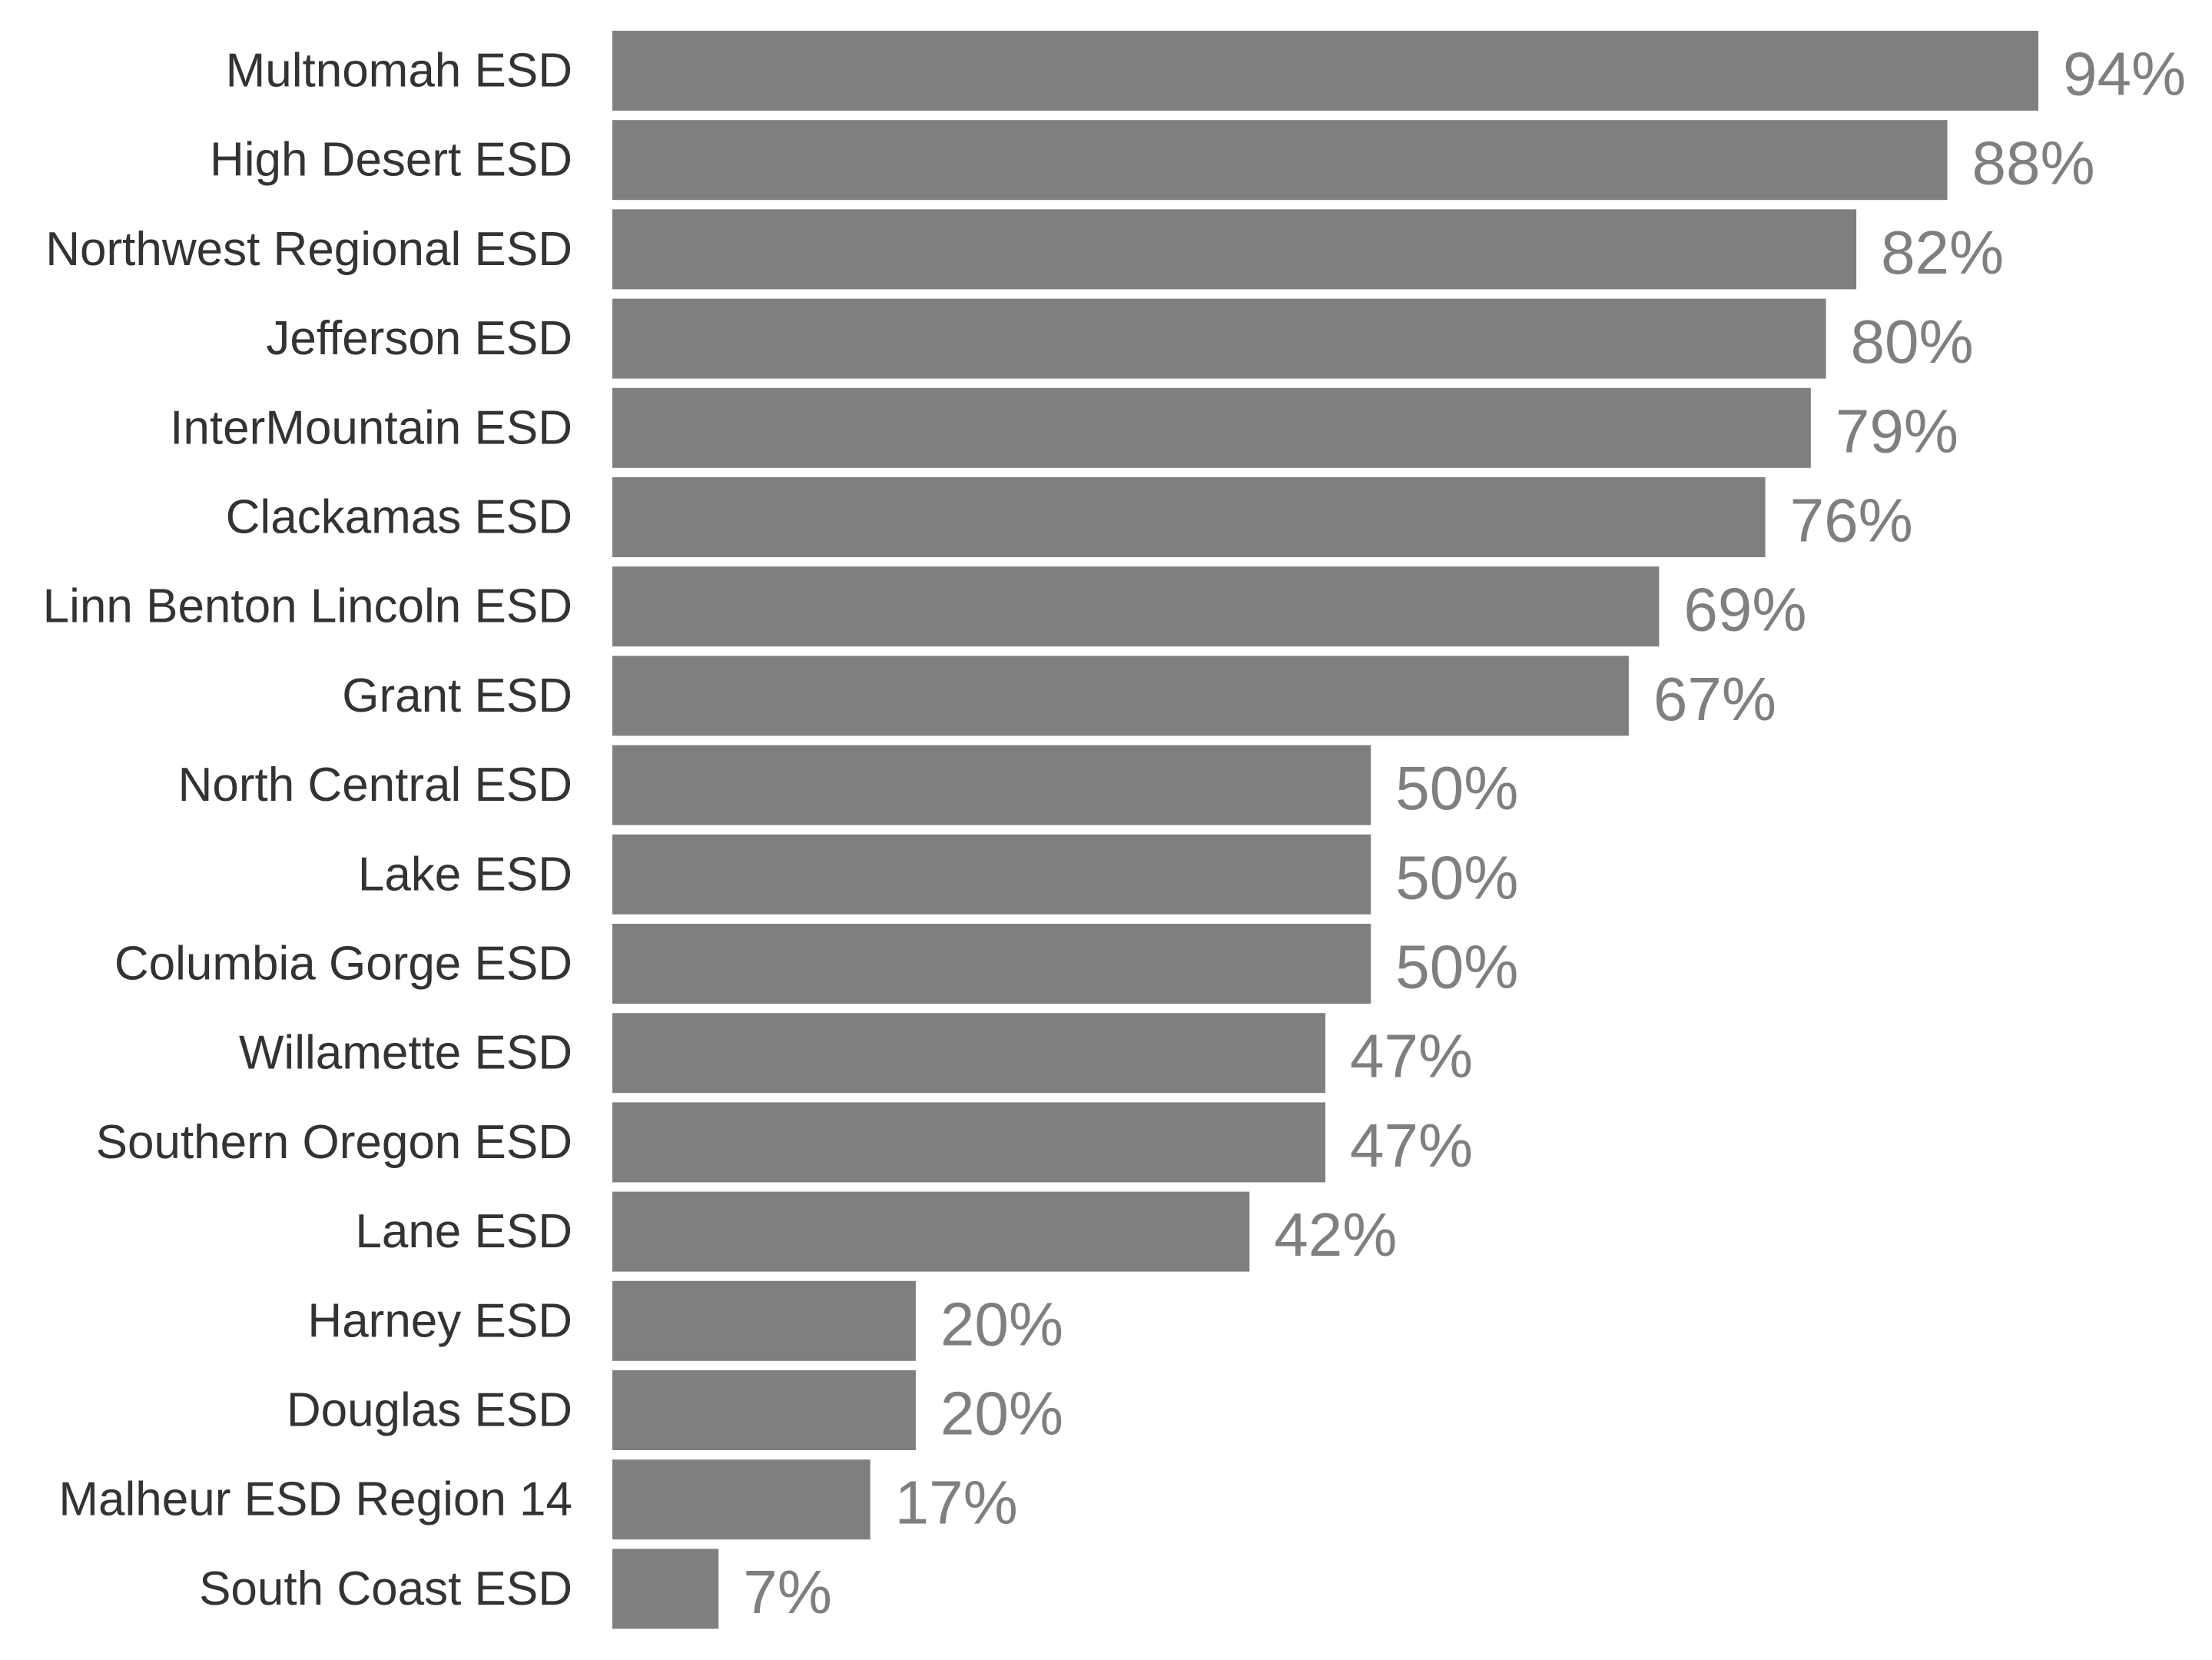 This screenshot has width=2212, height=1660. What do you see at coordinates (1714, 699) in the screenshot?
I see `data-label: 67%` at bounding box center [1714, 699].